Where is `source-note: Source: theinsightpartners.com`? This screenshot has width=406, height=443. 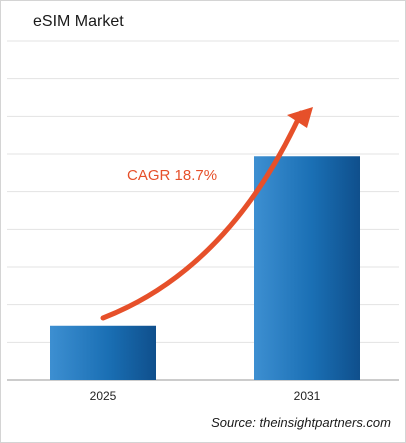 source-note: Source: theinsightpartners.com is located at coordinates (301, 422).